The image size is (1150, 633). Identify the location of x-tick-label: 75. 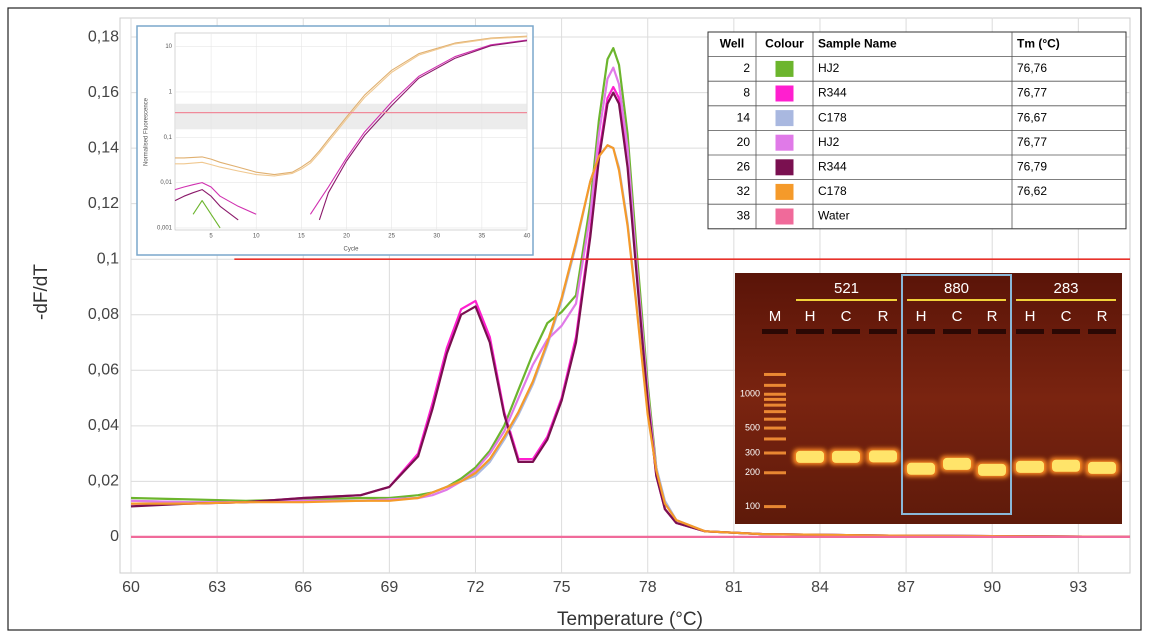
(562, 587).